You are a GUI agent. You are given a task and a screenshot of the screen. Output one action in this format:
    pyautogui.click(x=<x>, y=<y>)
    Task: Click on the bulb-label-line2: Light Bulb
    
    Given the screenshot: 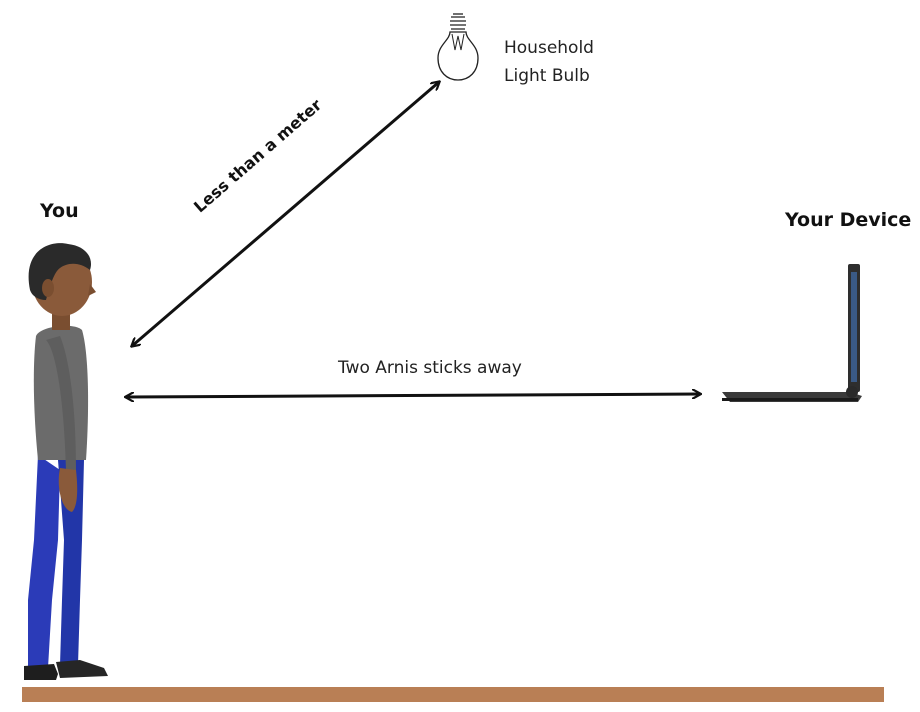 What is the action you would take?
    pyautogui.click(x=547, y=76)
    